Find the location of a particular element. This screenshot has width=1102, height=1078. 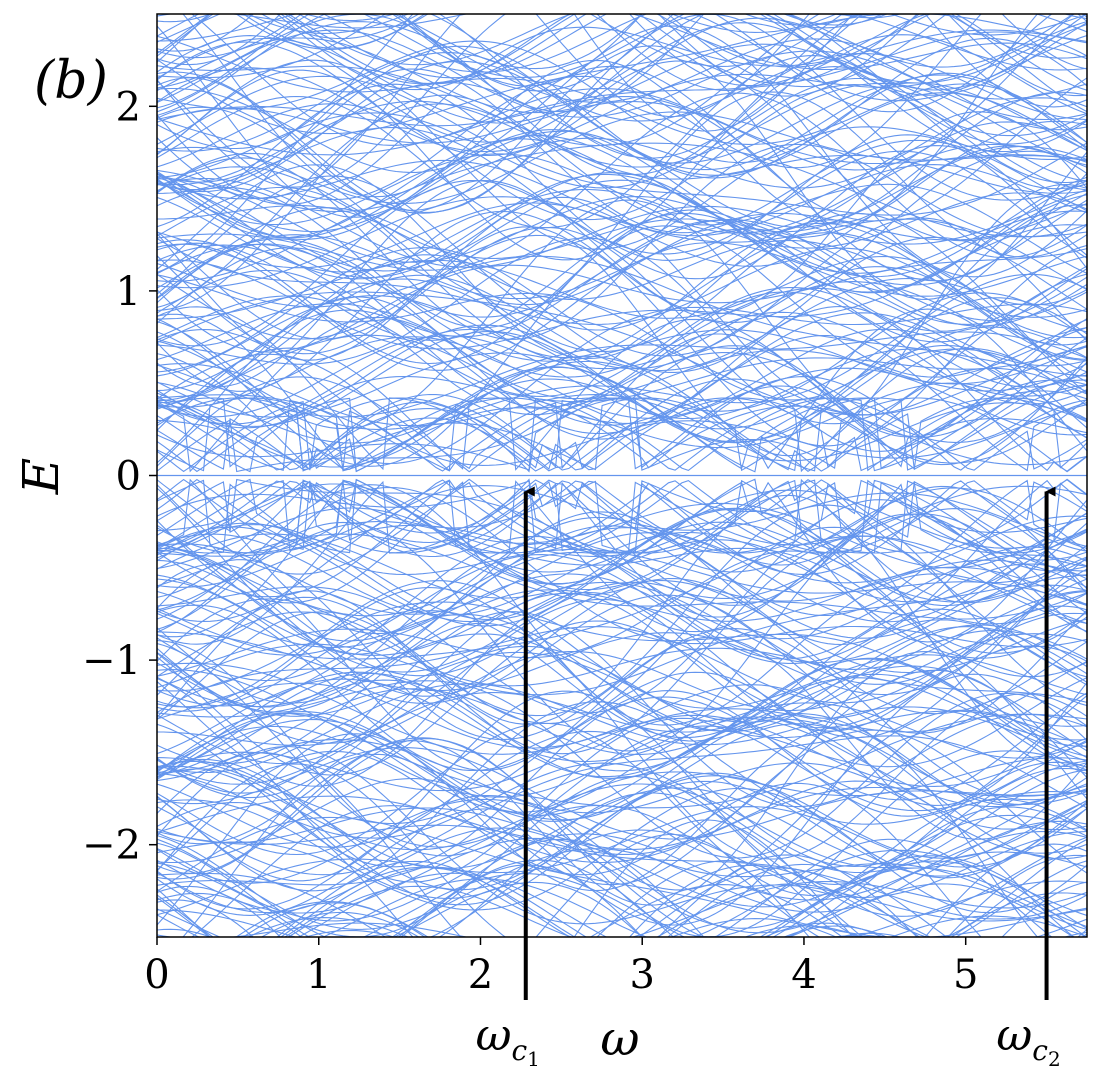

panel-label: (b) is located at coordinates (71, 81).